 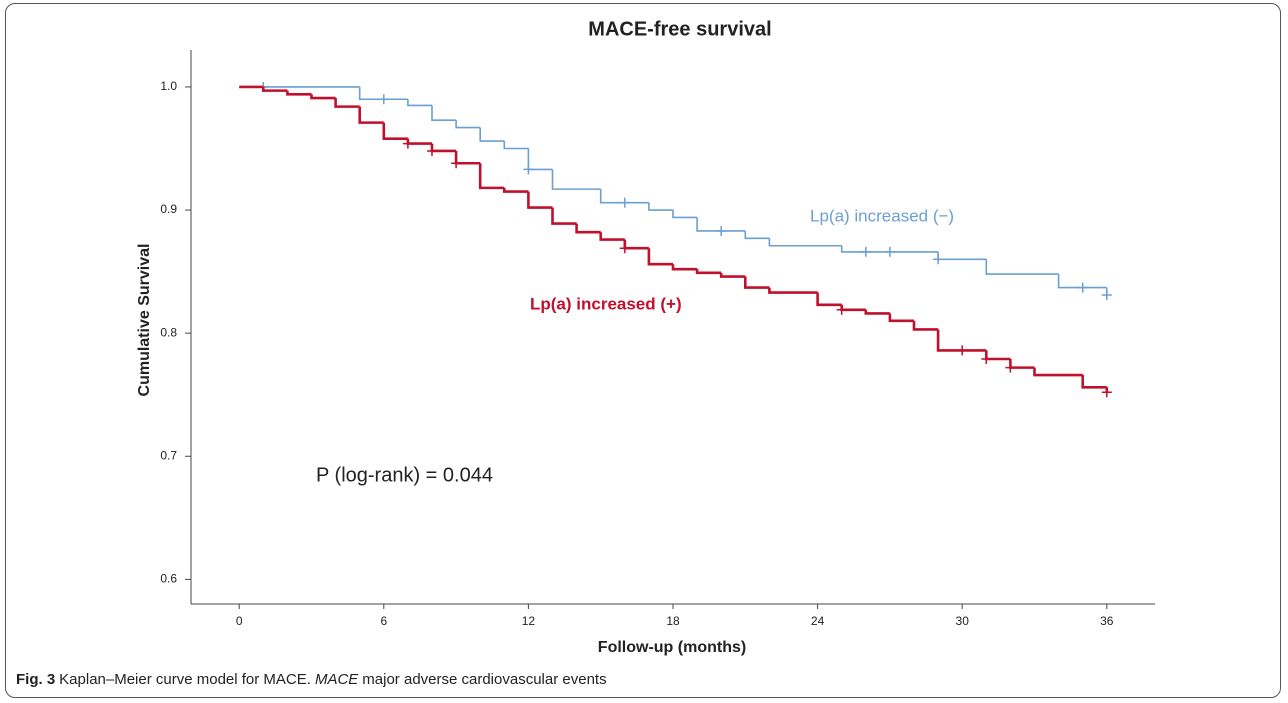 I want to click on y-tick-label: 0.6, so click(x=168, y=579).